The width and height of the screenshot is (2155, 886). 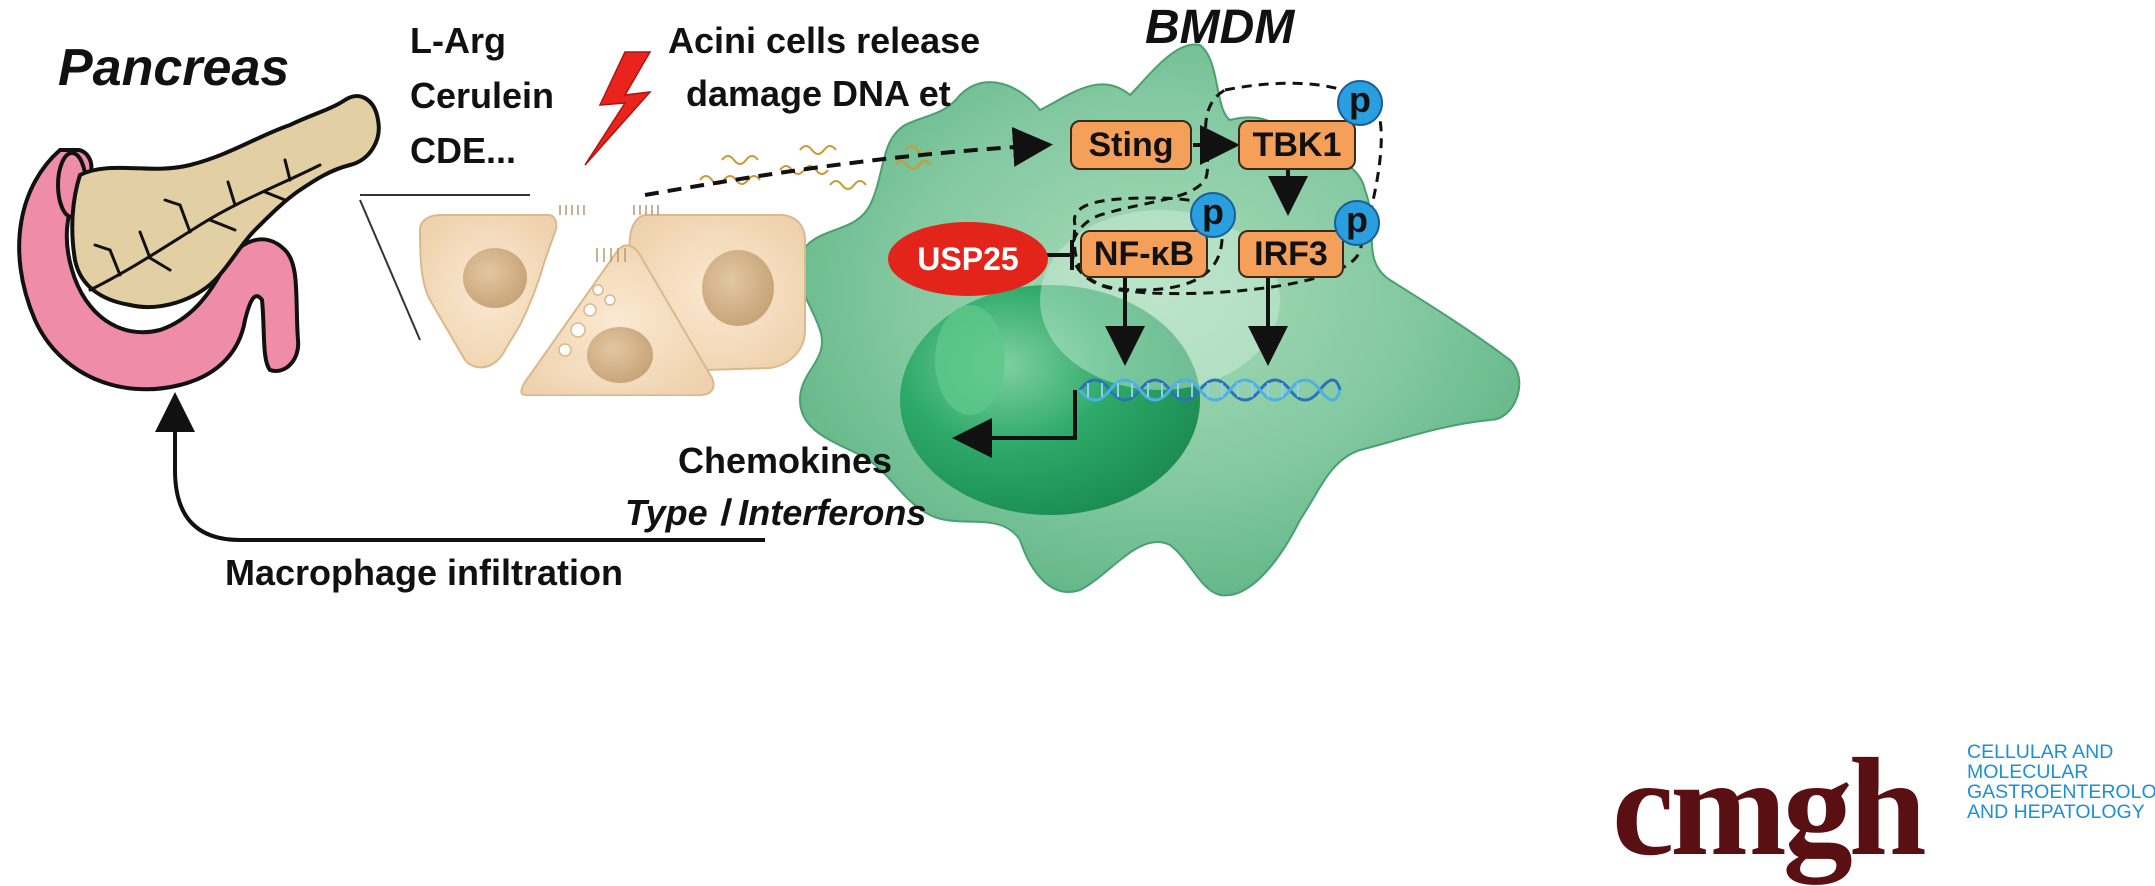 I want to click on damage-lightning-icon, so click(x=618, y=108).